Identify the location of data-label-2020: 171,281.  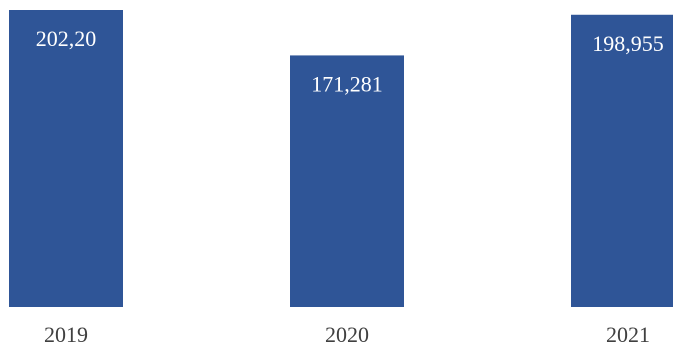
(347, 83).